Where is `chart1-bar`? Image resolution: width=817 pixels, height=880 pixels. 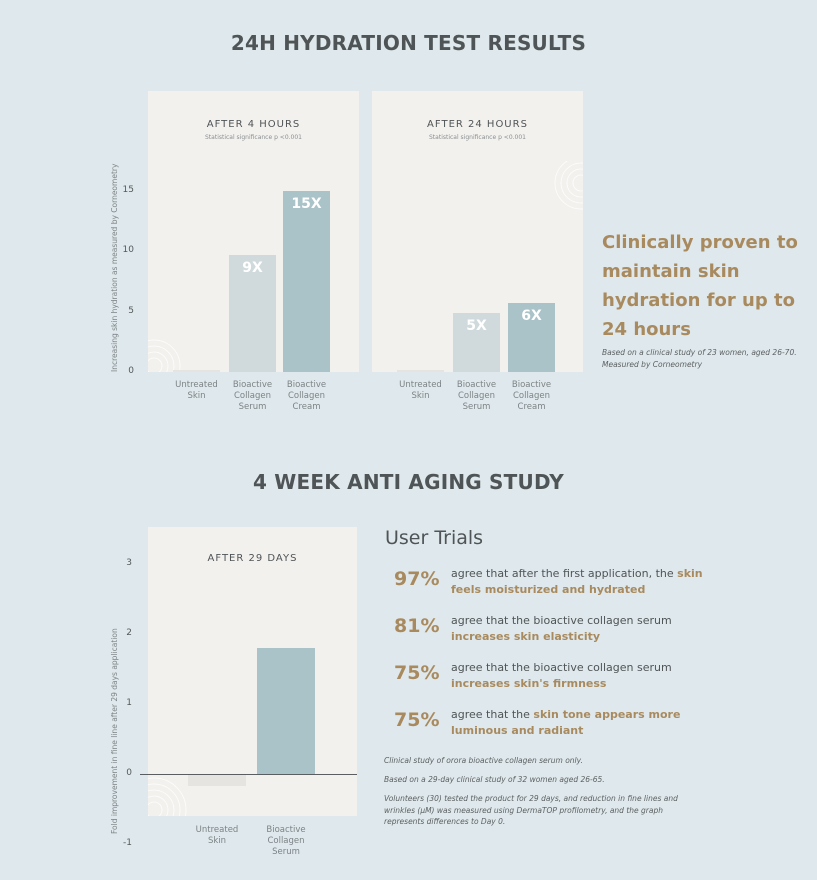
chart1-bar is located at coordinates (196, 370).